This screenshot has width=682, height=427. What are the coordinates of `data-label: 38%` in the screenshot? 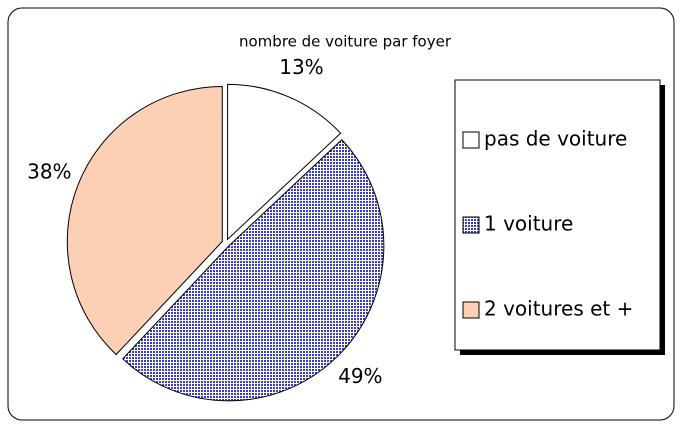 It's located at (49, 172).